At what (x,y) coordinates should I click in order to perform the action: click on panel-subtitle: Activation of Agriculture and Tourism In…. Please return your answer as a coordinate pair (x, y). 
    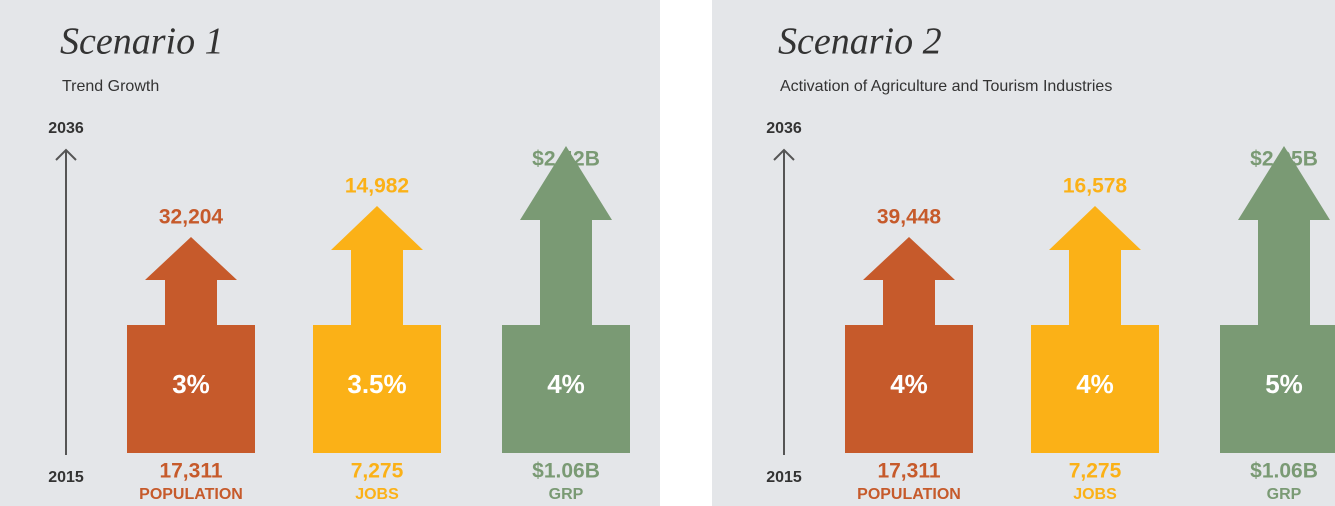
    Looking at the image, I should click on (946, 86).